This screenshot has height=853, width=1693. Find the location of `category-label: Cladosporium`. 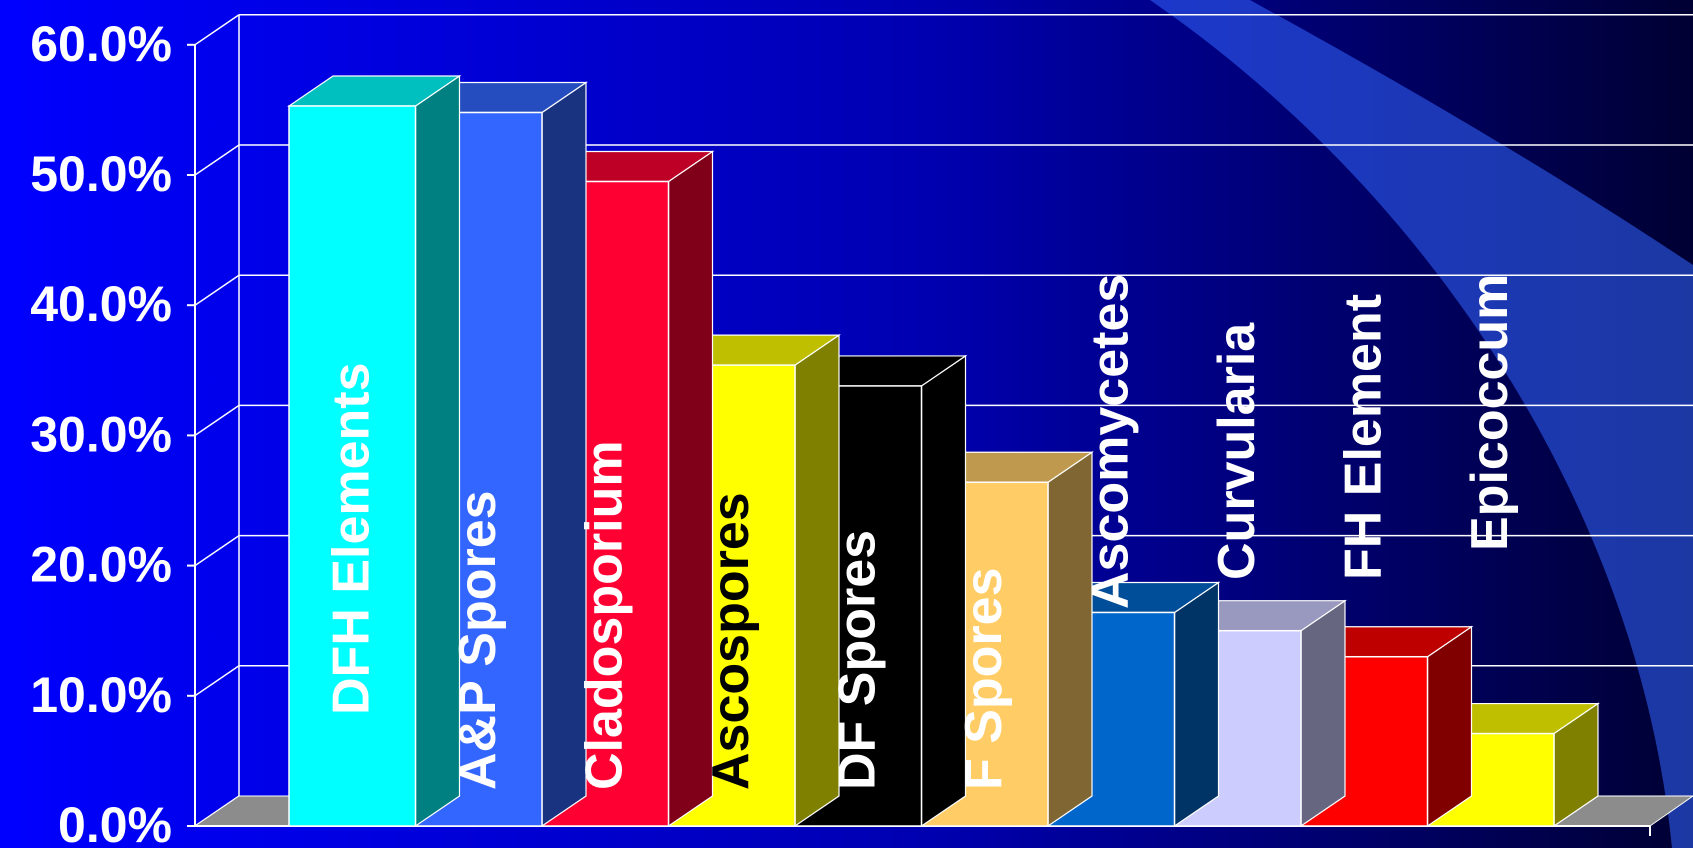

category-label: Cladosporium is located at coordinates (604, 615).